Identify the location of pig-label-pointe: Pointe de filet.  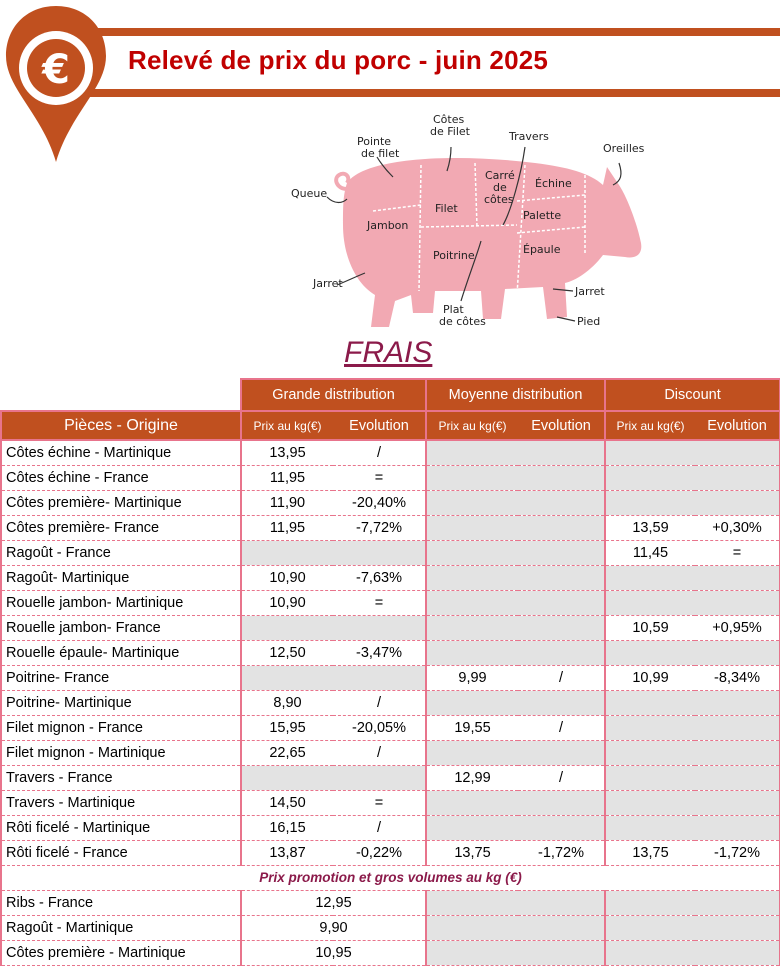
(378, 147).